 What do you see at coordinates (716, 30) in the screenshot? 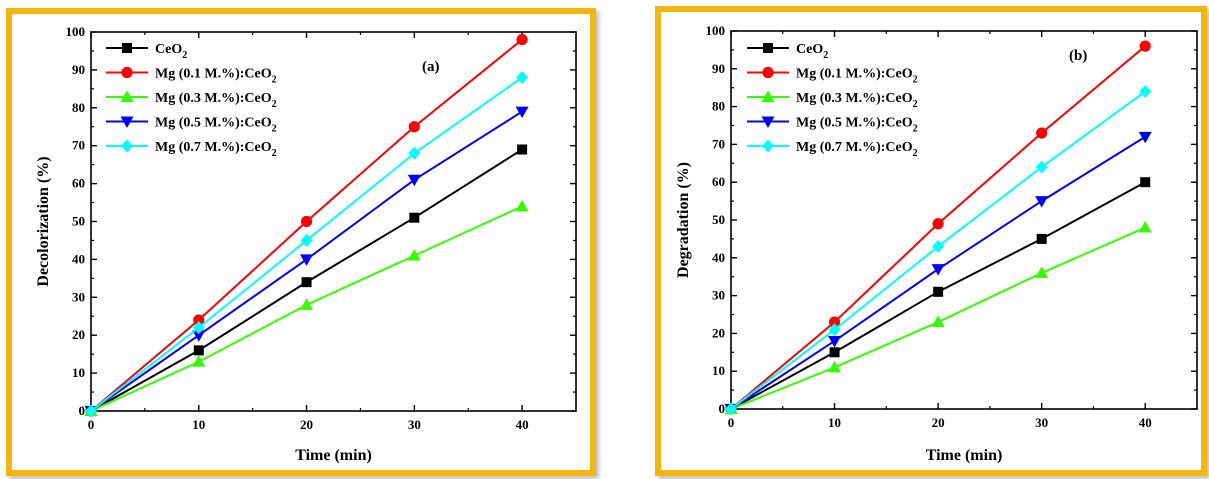
I see `y-tick-label: 100` at bounding box center [716, 30].